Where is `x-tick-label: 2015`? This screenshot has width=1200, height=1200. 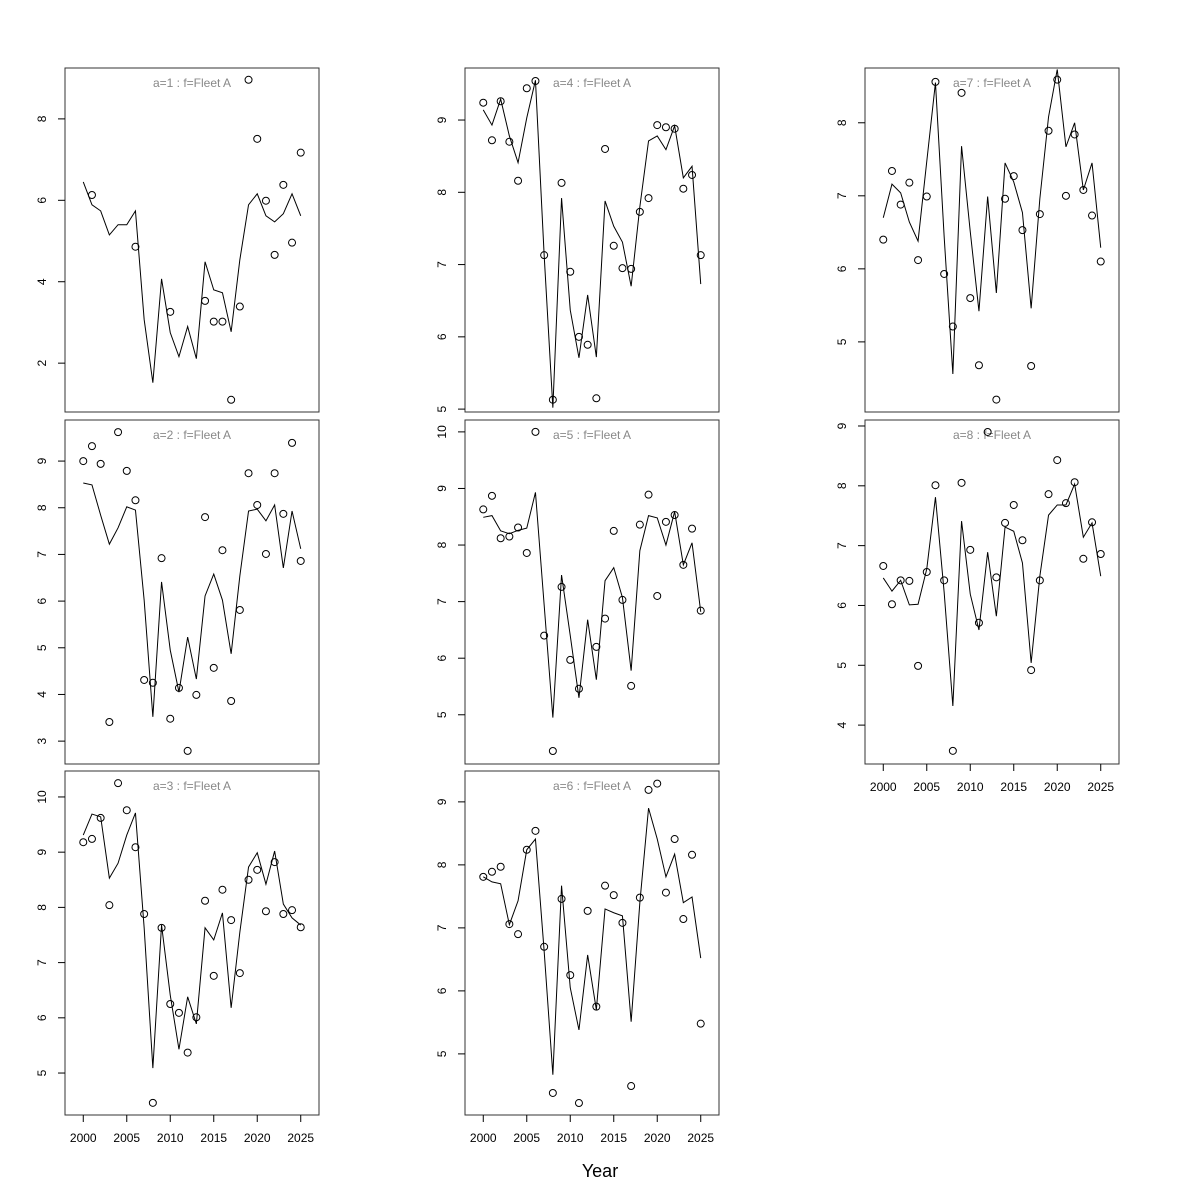
x-tick-label: 2015 is located at coordinates (613, 1138).